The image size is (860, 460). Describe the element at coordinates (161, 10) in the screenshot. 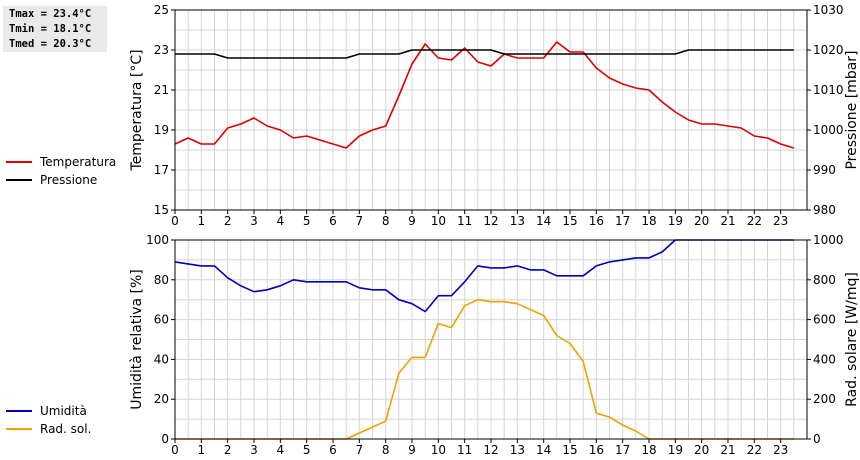

I see `y-tick-label: 25` at that location.